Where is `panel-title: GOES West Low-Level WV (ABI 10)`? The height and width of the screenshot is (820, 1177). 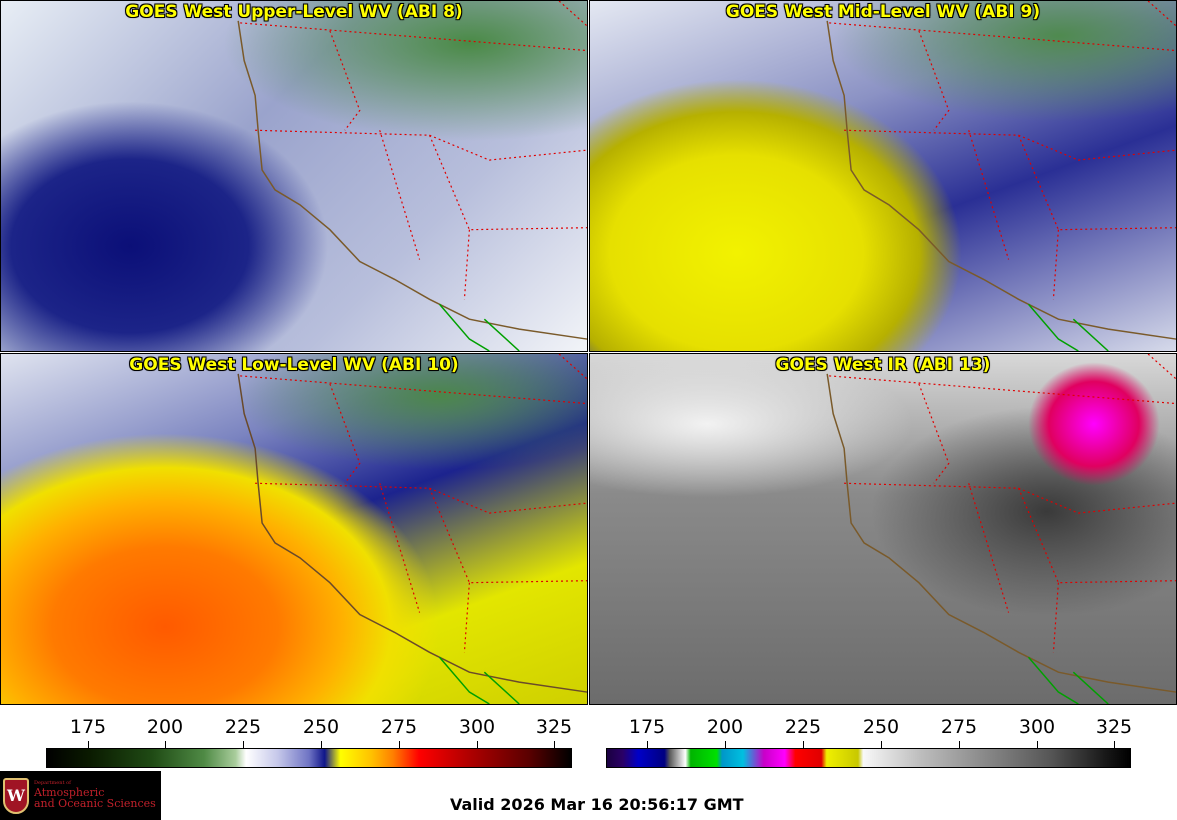 panel-title: GOES West Low-Level WV (ABI 10) is located at coordinates (294, 365).